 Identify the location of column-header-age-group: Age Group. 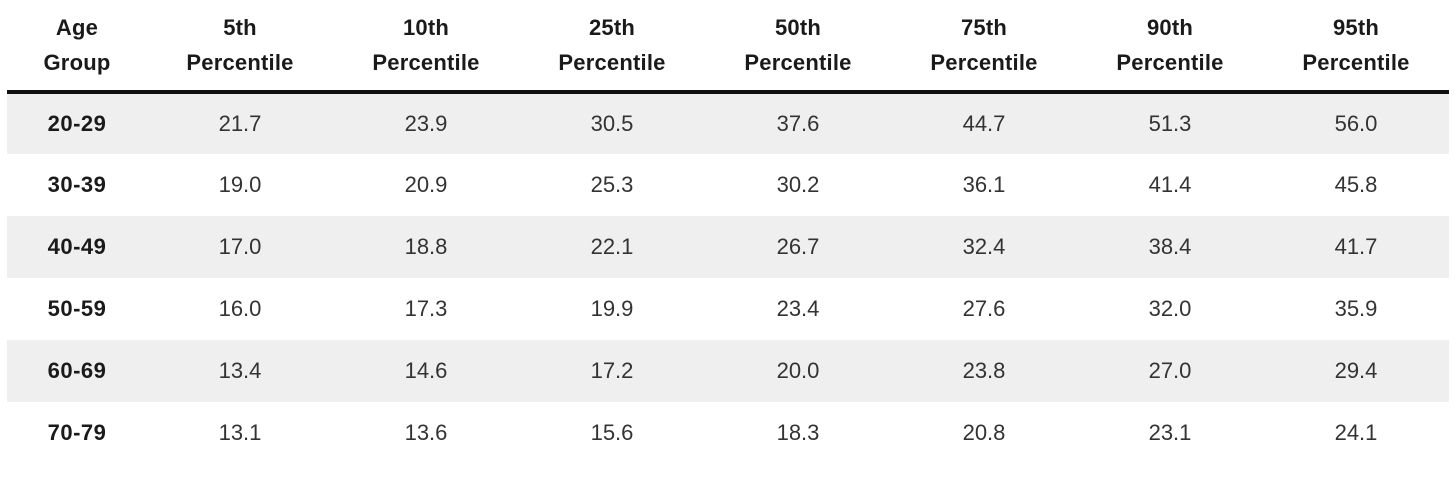
(77, 47).